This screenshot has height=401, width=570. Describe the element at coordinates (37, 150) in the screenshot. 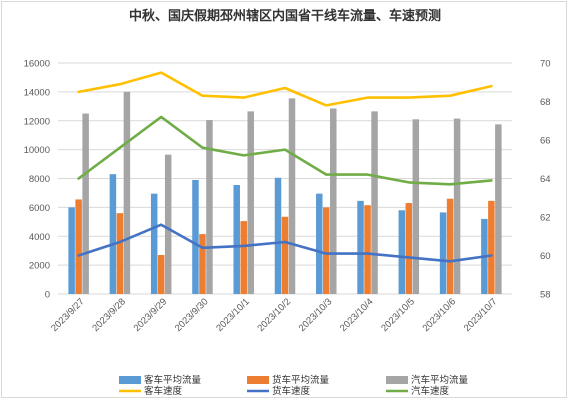

I see `y-left-tick-label: 10000` at that location.